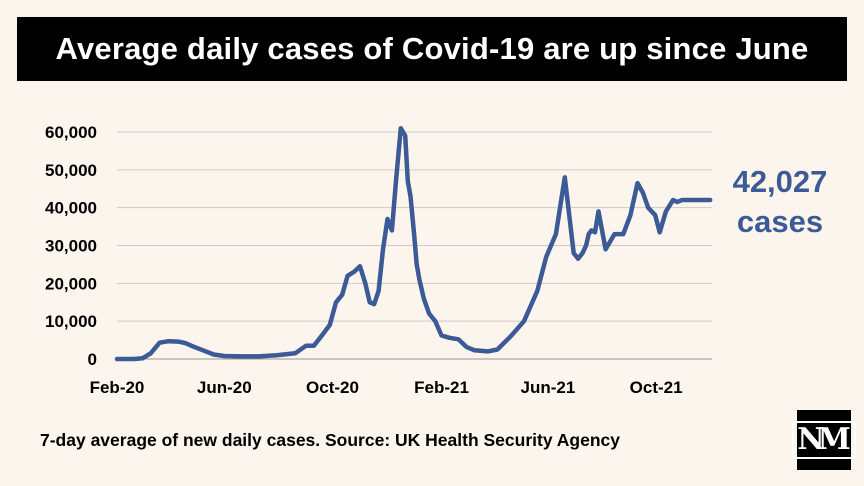 The width and height of the screenshot is (864, 486). Describe the element at coordinates (441, 387) in the screenshot. I see `x-tick-label: Feb-21` at that location.